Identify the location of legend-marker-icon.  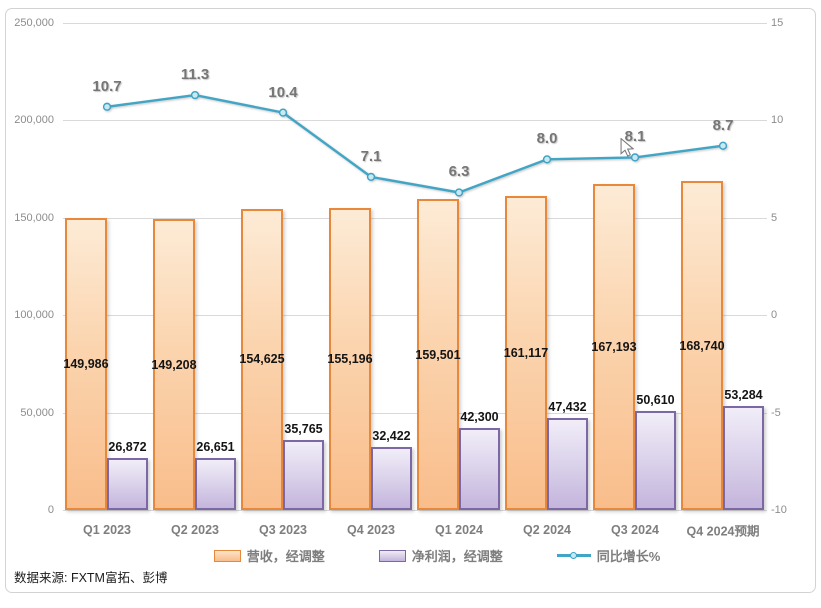
(573, 555).